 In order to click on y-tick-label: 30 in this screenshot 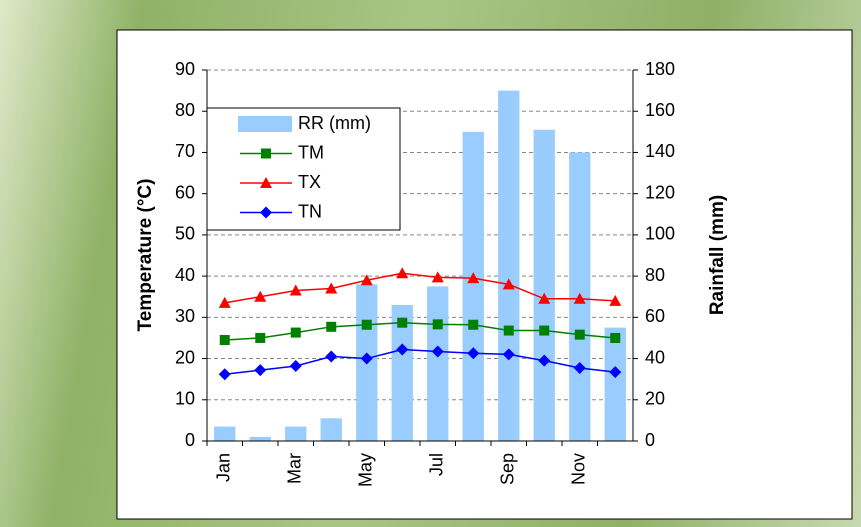, I will do `click(185, 316)`.